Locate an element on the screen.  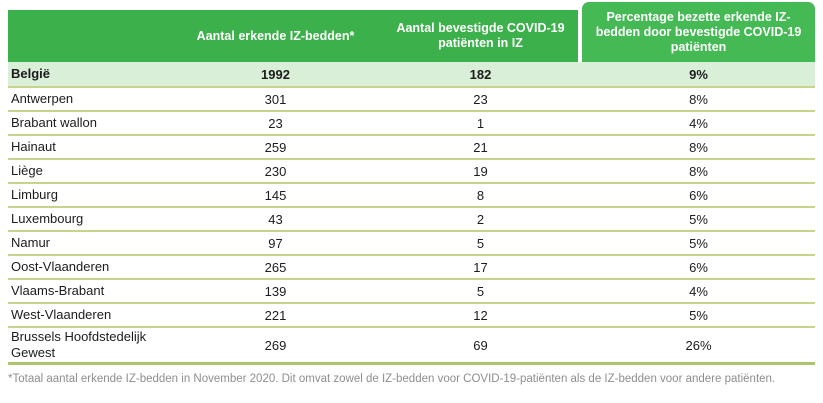
table-row: Luxembourg 43 2 5% is located at coordinates (411, 220).